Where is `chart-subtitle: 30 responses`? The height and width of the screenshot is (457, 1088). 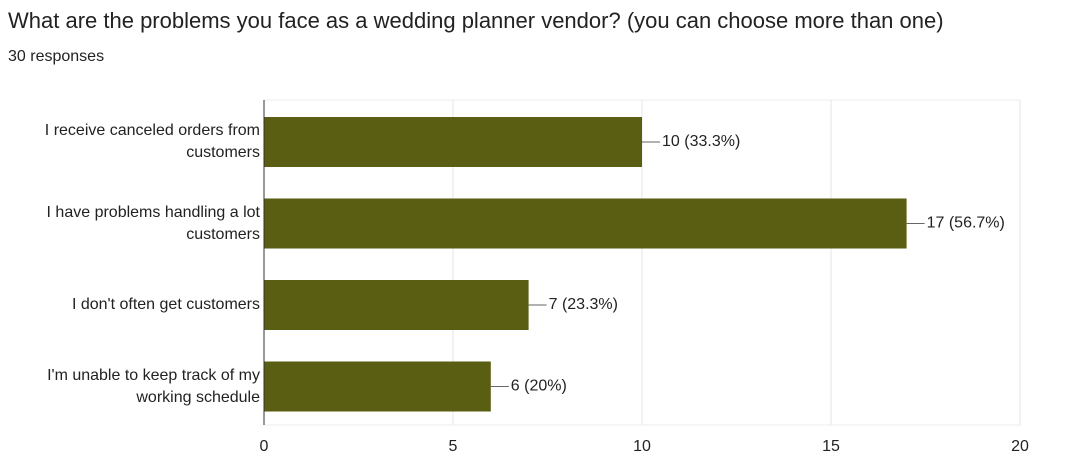 chart-subtitle: 30 responses is located at coordinates (56, 56).